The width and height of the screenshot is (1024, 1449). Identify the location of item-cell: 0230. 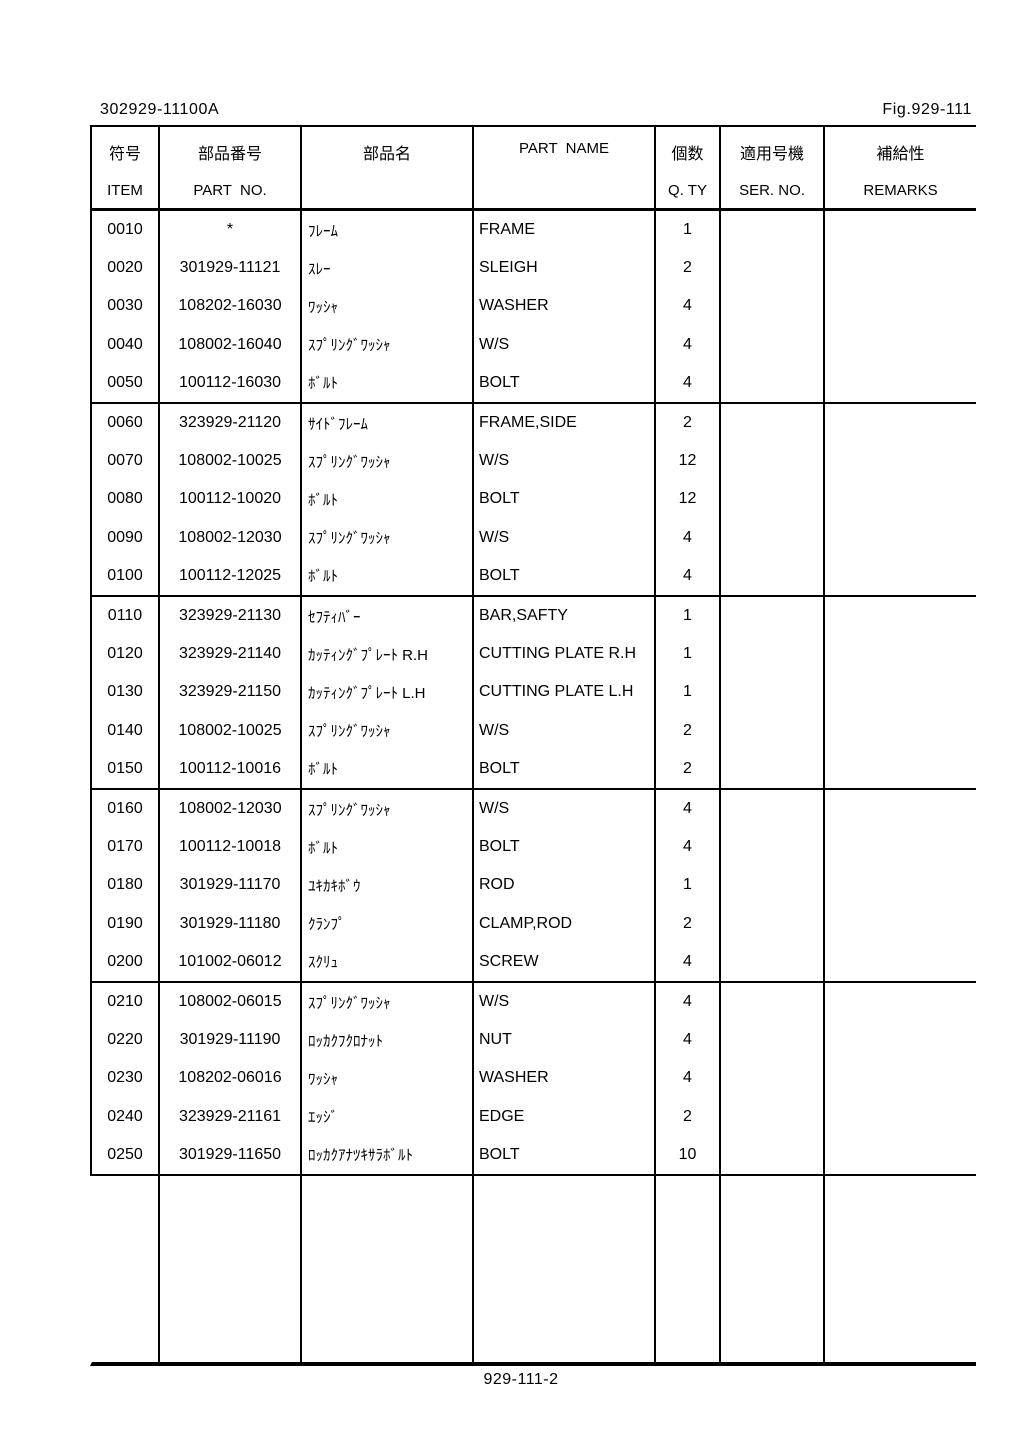
(126, 1078).